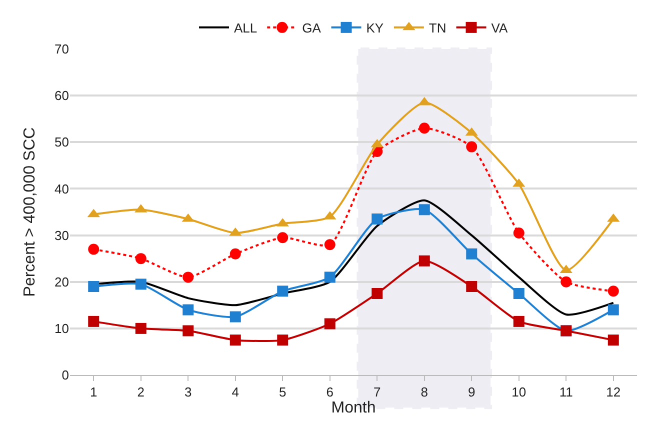 This screenshot has height=425, width=657. What do you see at coordinates (61, 49) in the screenshot?
I see `y-tick-label: 70` at bounding box center [61, 49].